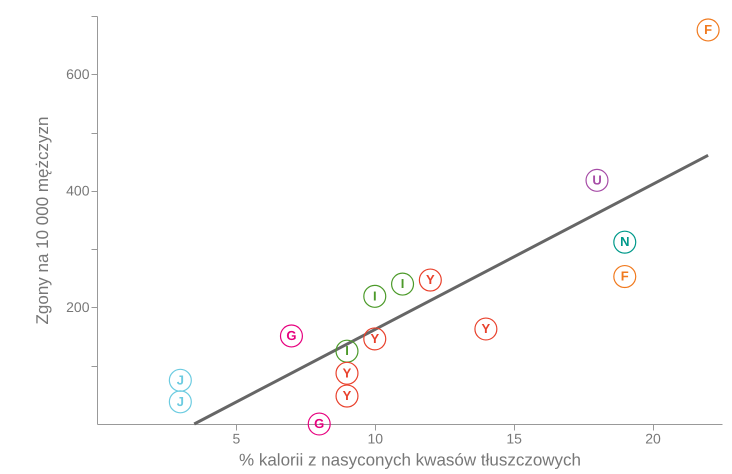  Describe the element at coordinates (291, 335) in the screenshot. I see `text: G` at that location.